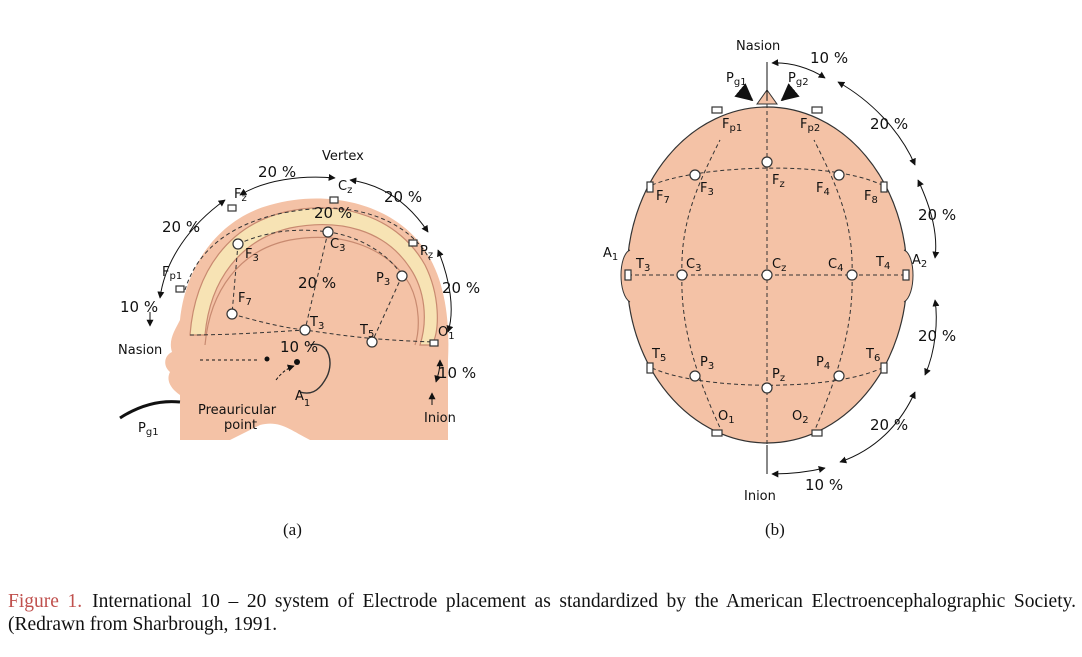  I want to click on electrode-b-o1, so click(717, 433).